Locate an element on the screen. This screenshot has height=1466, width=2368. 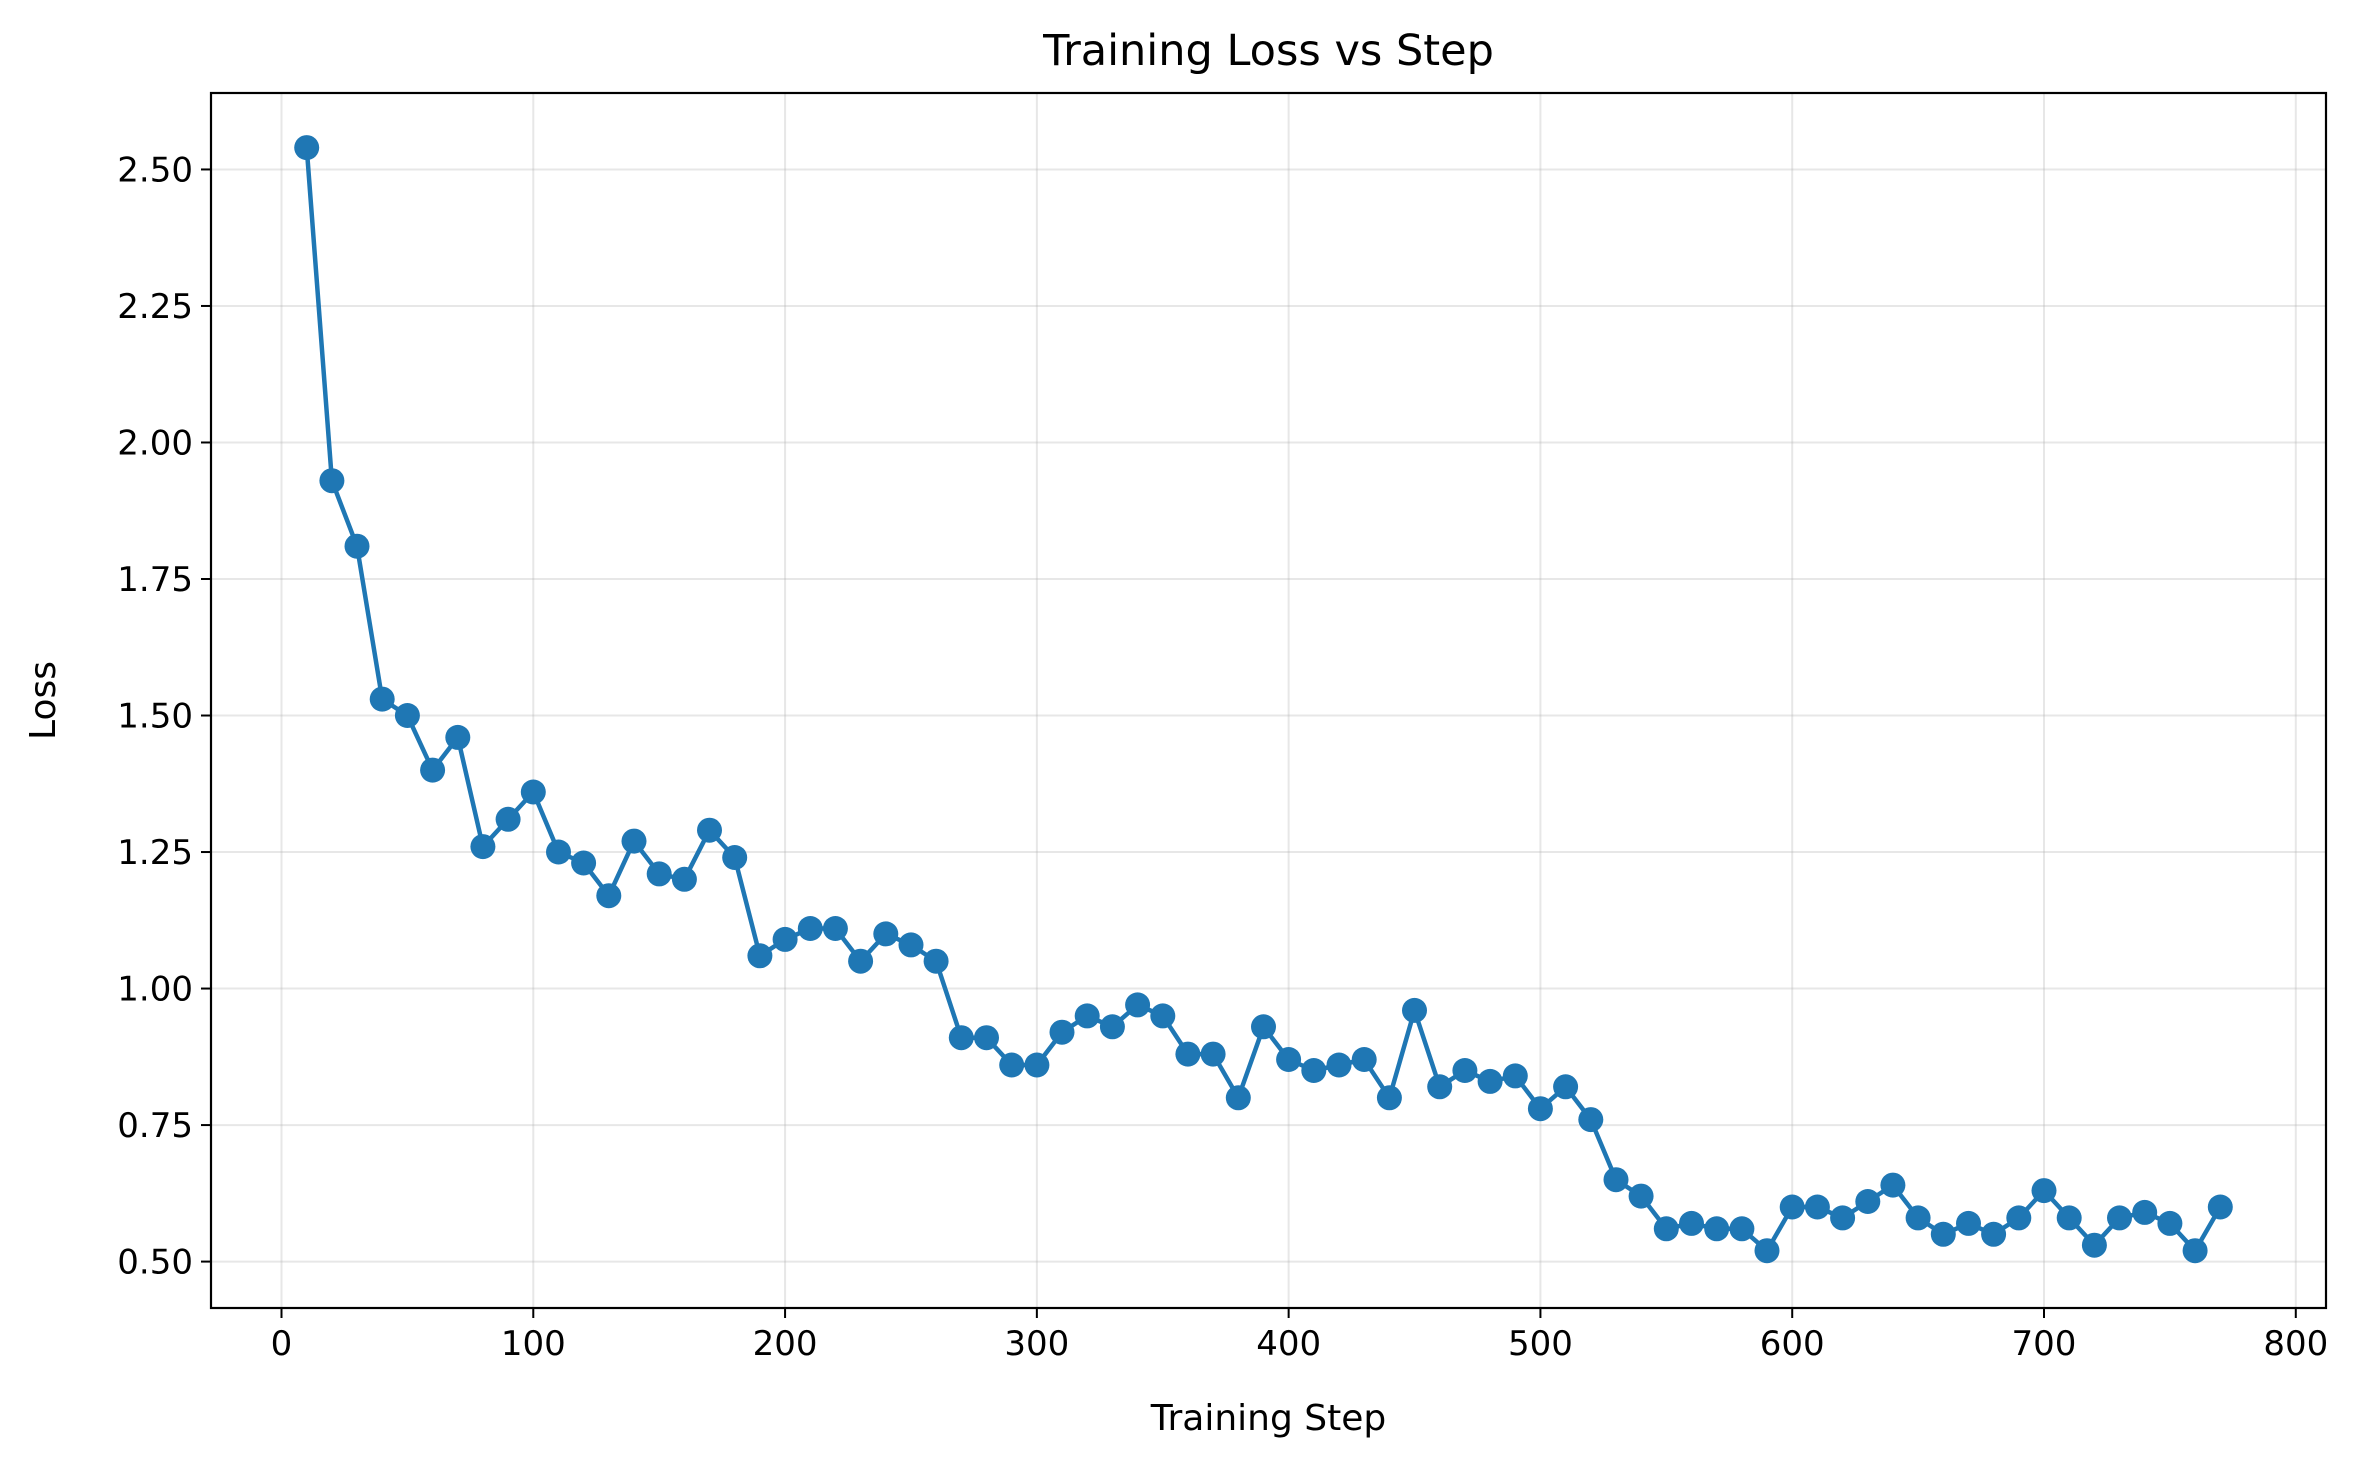
y-tick-label: 1.25 is located at coordinates (155, 853).